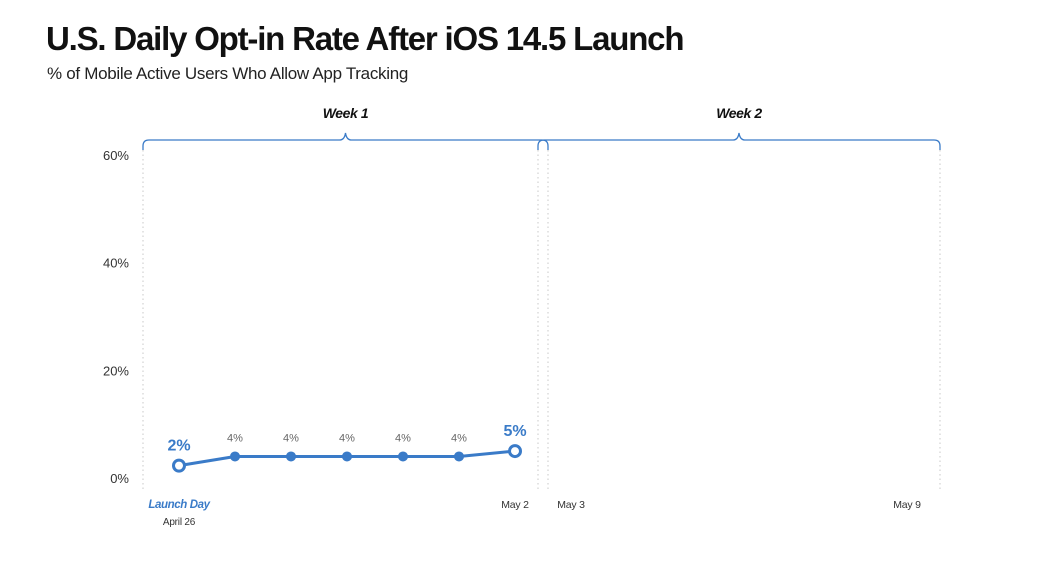  Describe the element at coordinates (119, 478) in the screenshot. I see `y-tick-label: 0%` at that location.